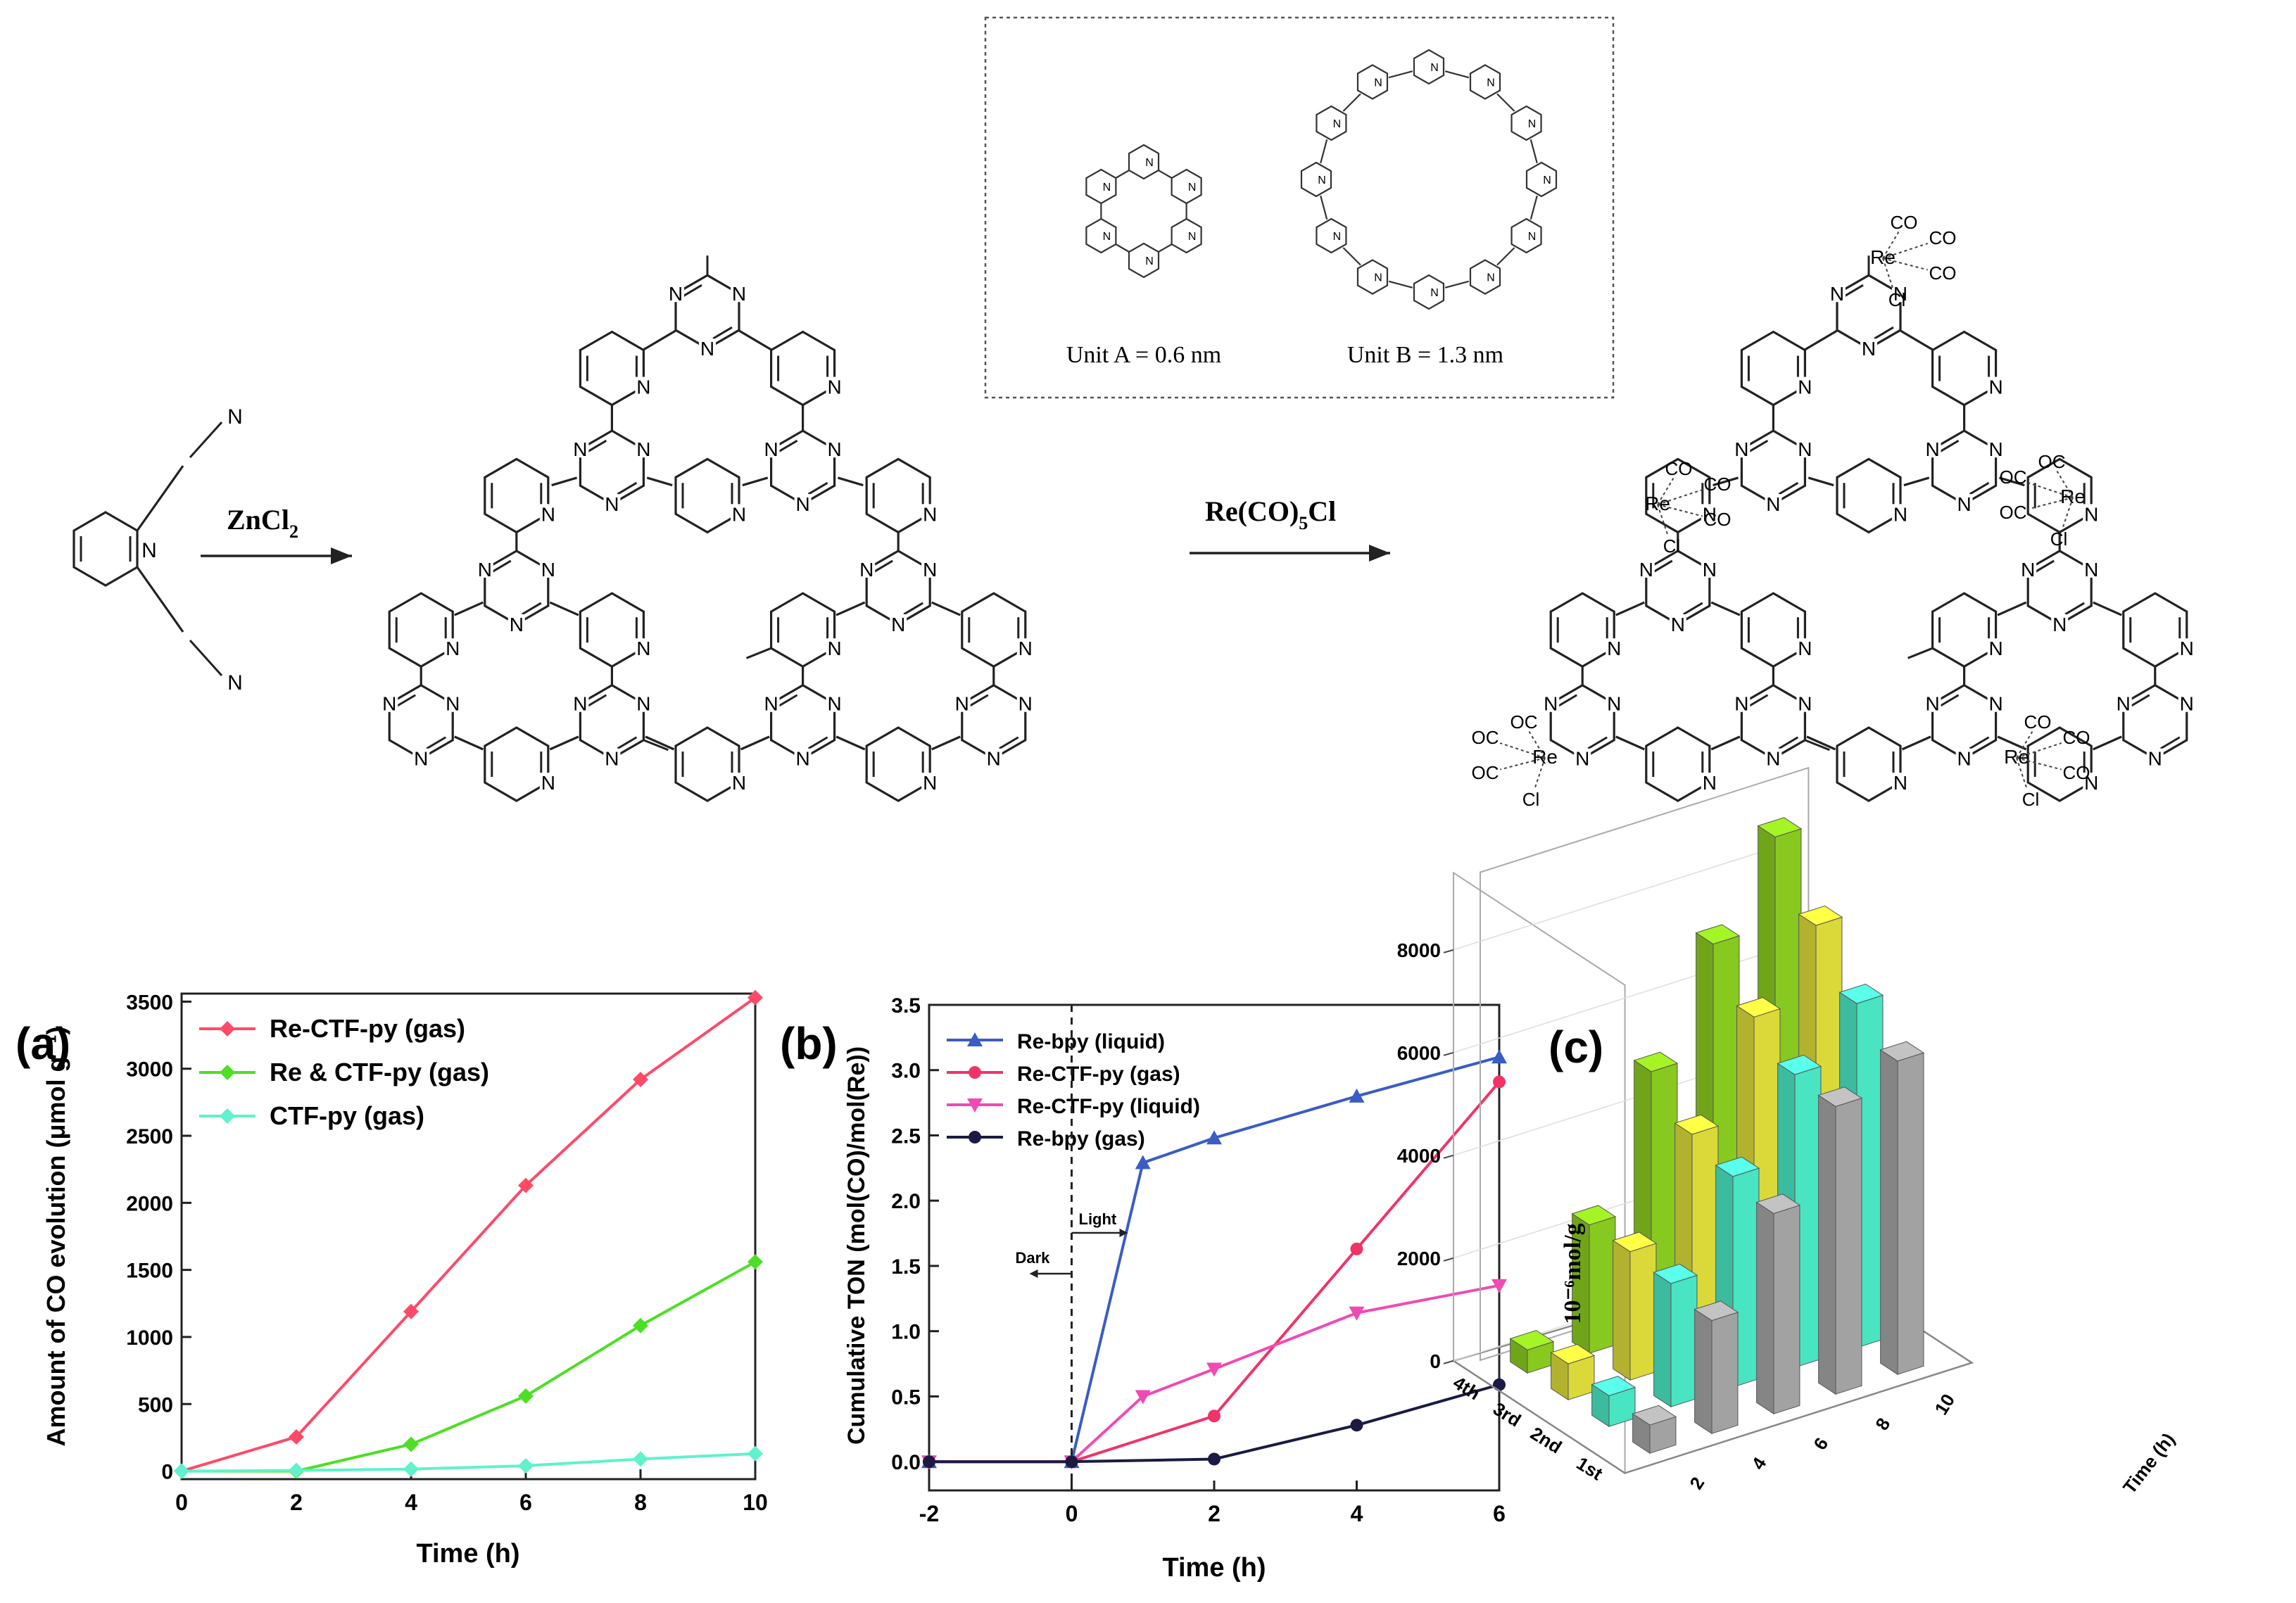 The width and height of the screenshot is (2296, 1603). I want to click on panel-b-annotations: Dark Light, so click(1072, 1247).